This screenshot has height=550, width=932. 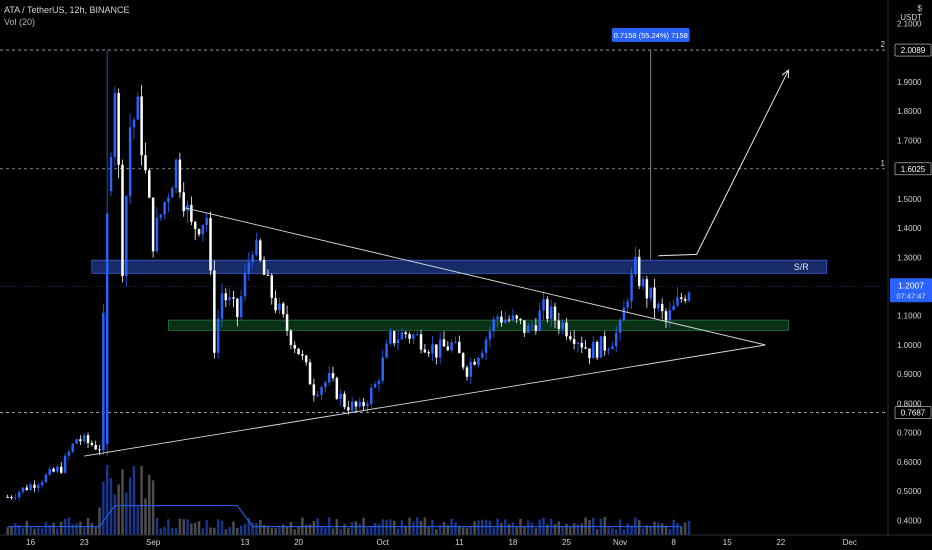 What do you see at coordinates (245, 542) in the screenshot?
I see `x-tick-label: 13` at bounding box center [245, 542].